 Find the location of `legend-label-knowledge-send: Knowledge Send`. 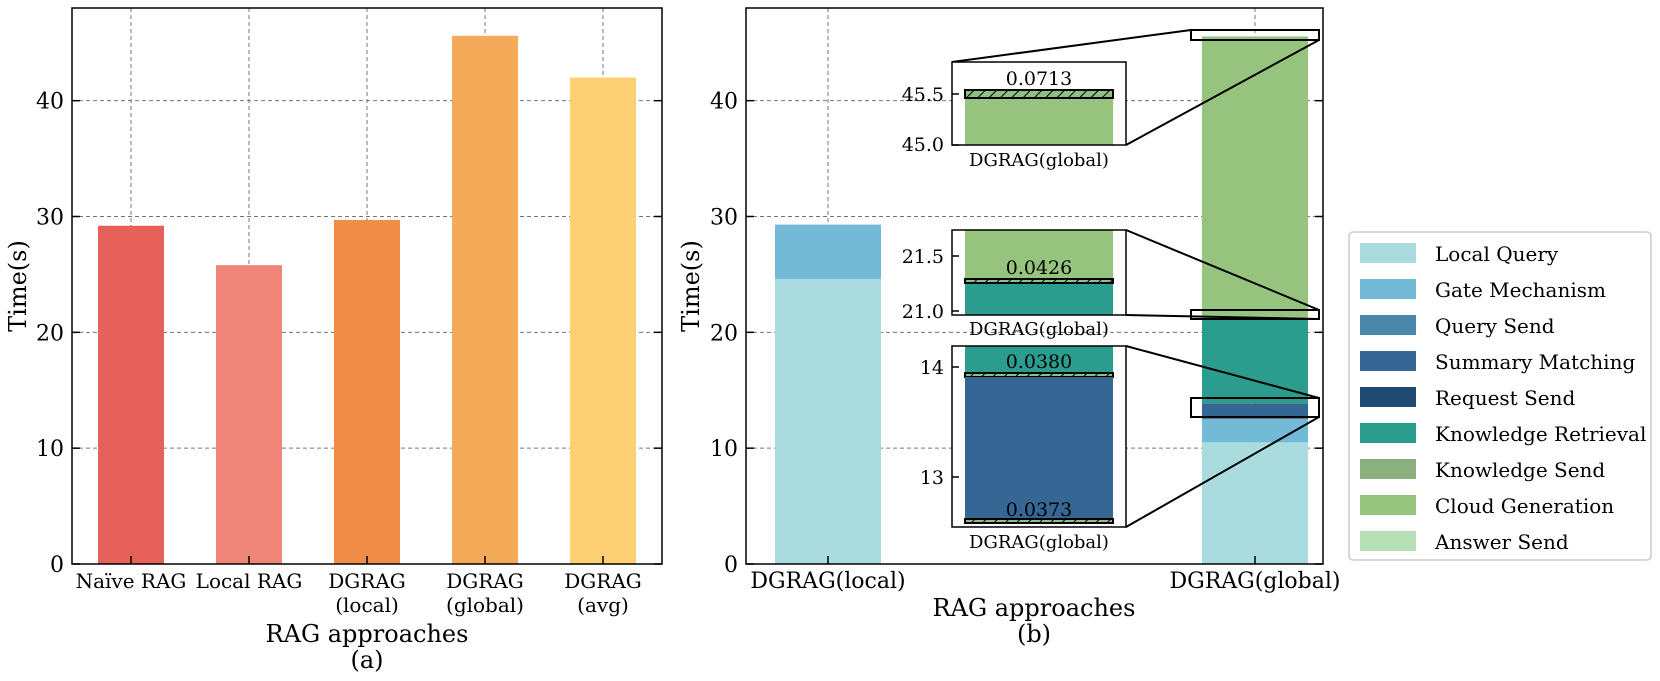

legend-label-knowledge-send: Knowledge Send is located at coordinates (1520, 470).